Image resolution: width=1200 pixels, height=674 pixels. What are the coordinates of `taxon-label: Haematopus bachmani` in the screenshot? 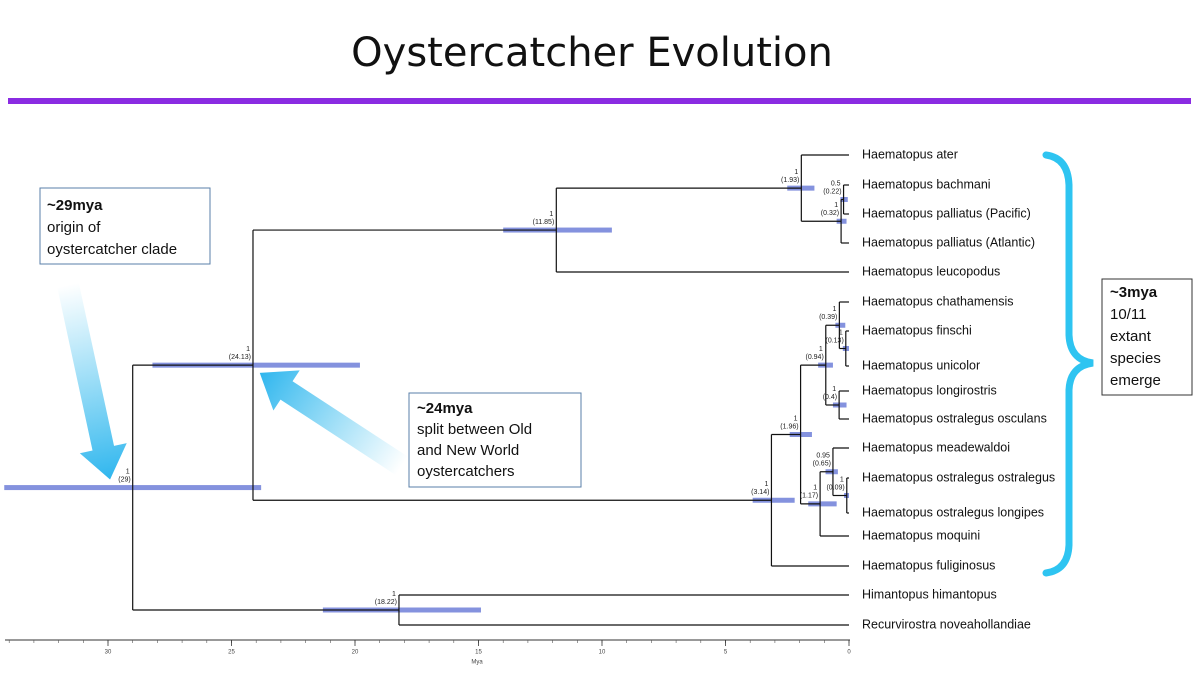 It's located at (926, 184).